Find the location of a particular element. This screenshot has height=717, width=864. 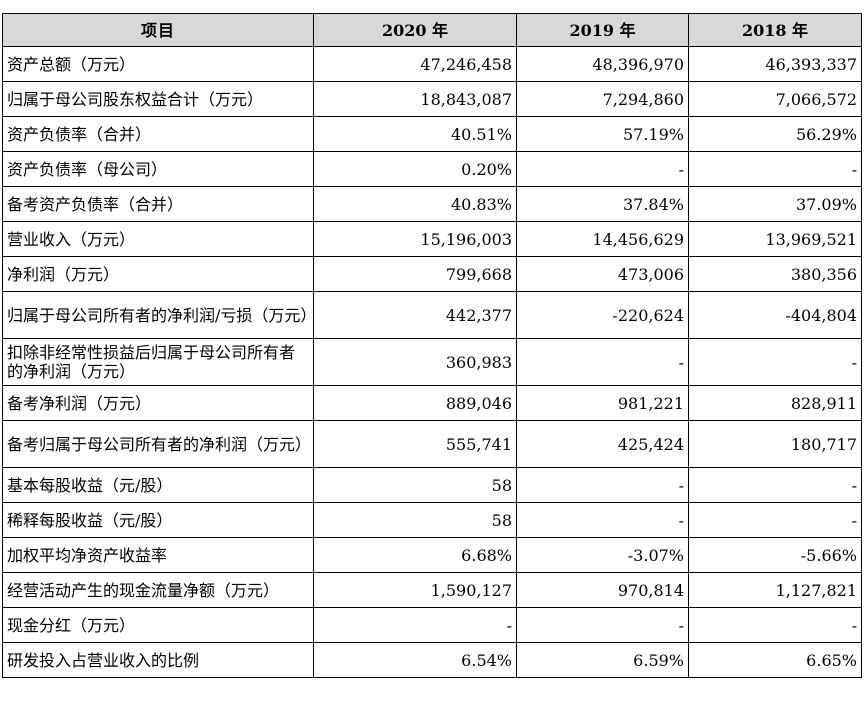

header-item: 项目 is located at coordinates (158, 30).